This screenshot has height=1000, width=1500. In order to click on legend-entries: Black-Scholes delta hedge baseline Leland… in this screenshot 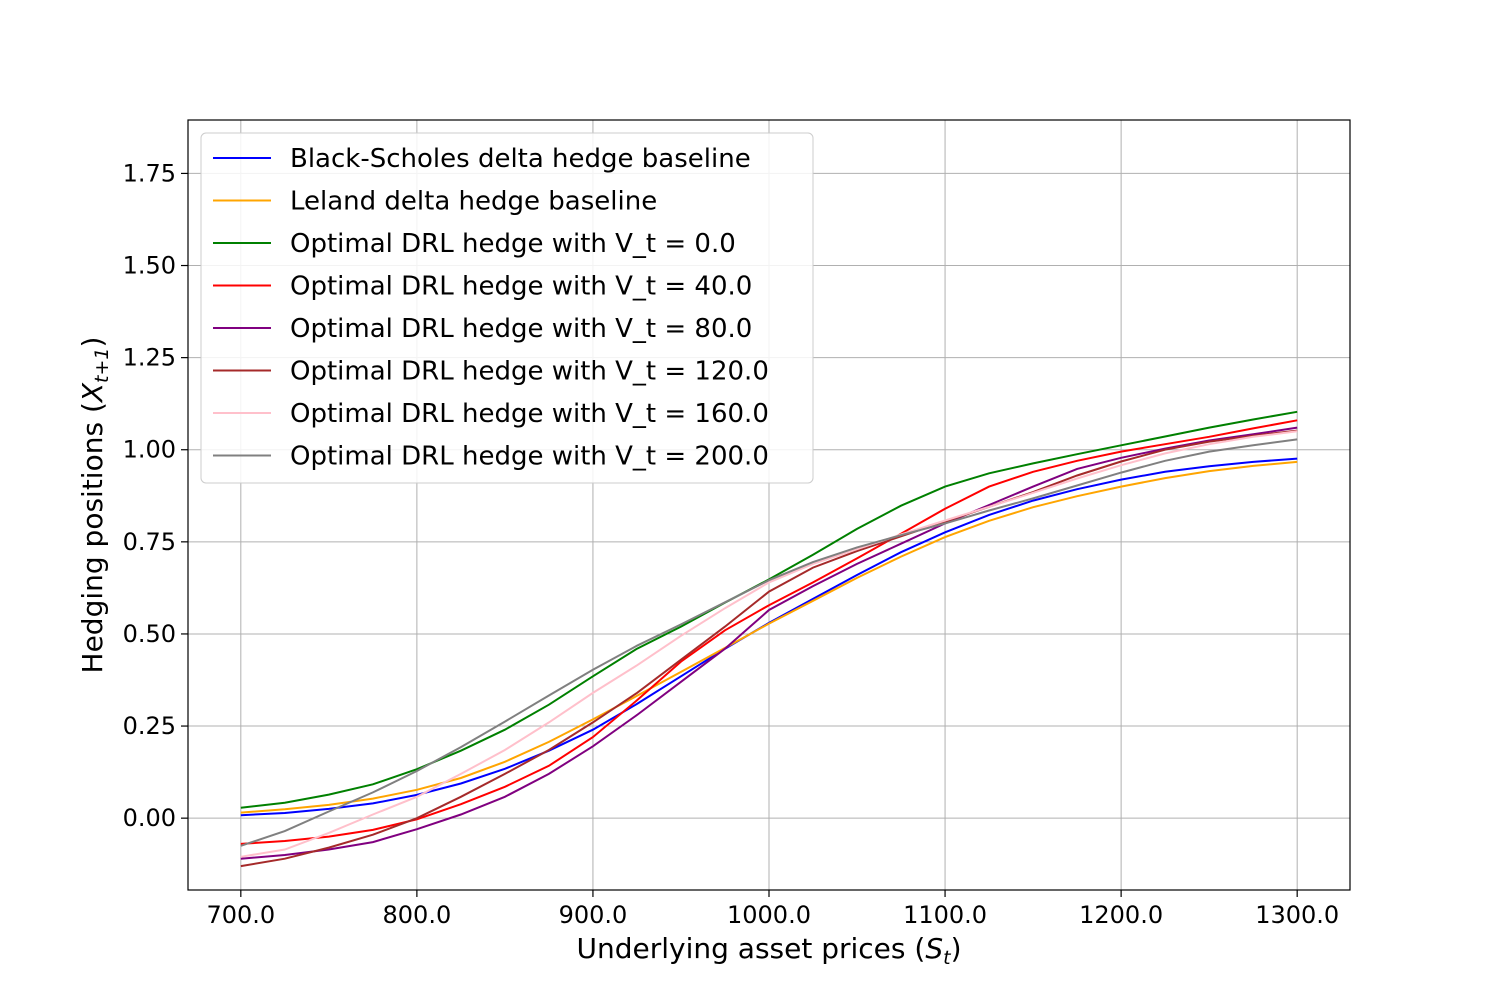, I will do `click(491, 308)`.